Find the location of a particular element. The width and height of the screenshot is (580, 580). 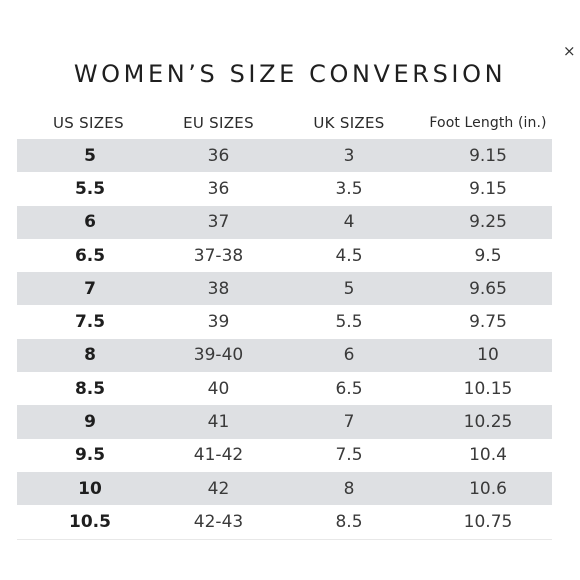

table-row: 9 41 7 10.25 is located at coordinates (284, 422).